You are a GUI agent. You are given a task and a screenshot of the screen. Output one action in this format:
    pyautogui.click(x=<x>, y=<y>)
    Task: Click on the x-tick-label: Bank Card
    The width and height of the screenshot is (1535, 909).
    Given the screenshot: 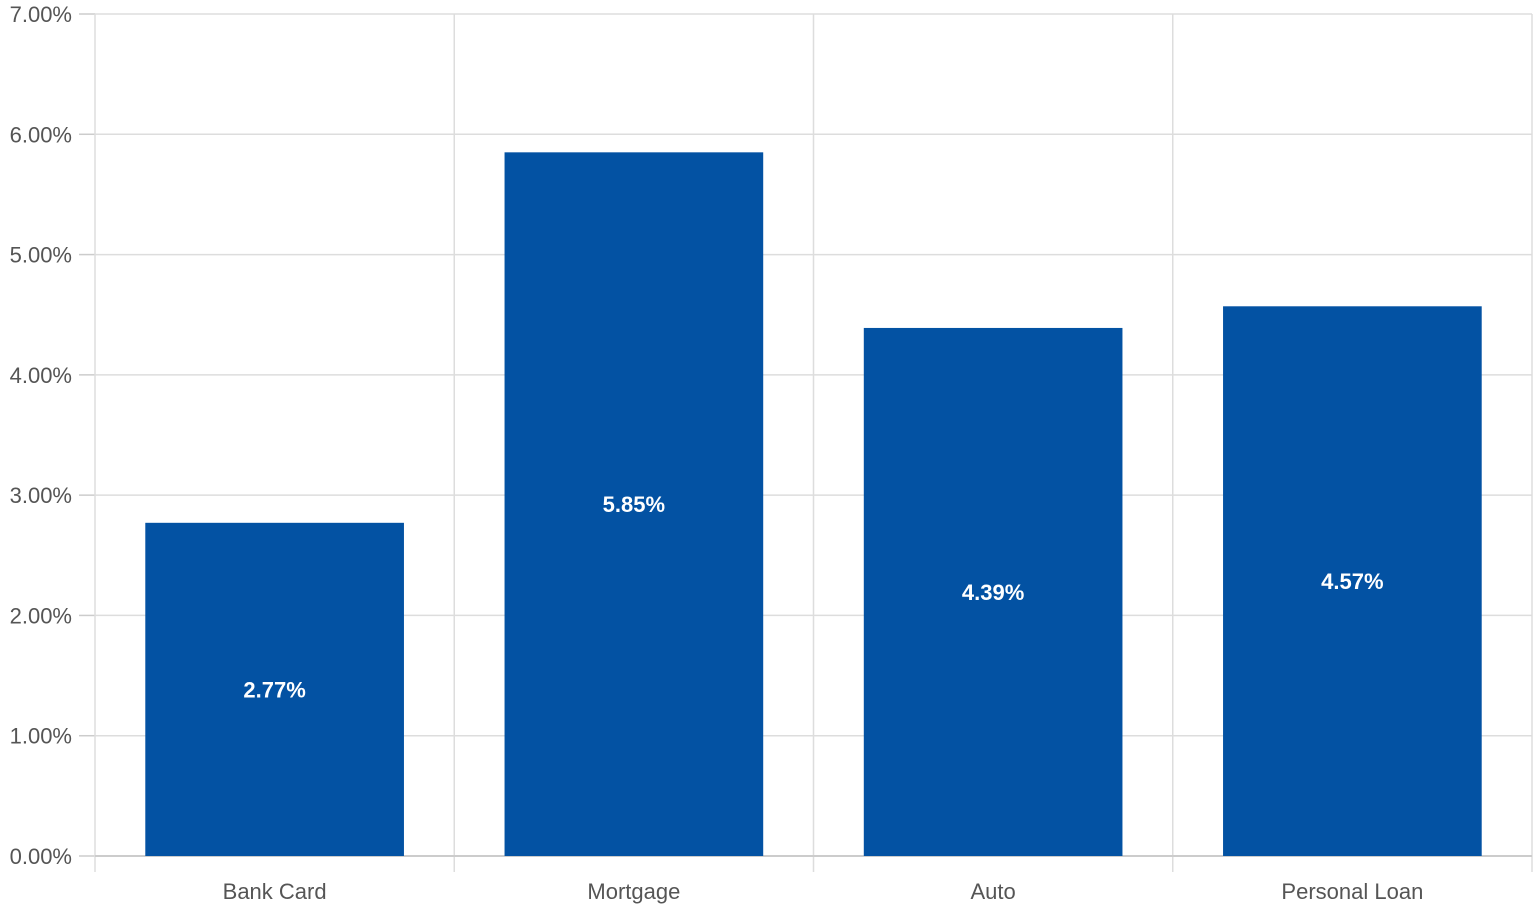 What is the action you would take?
    pyautogui.click(x=275, y=891)
    